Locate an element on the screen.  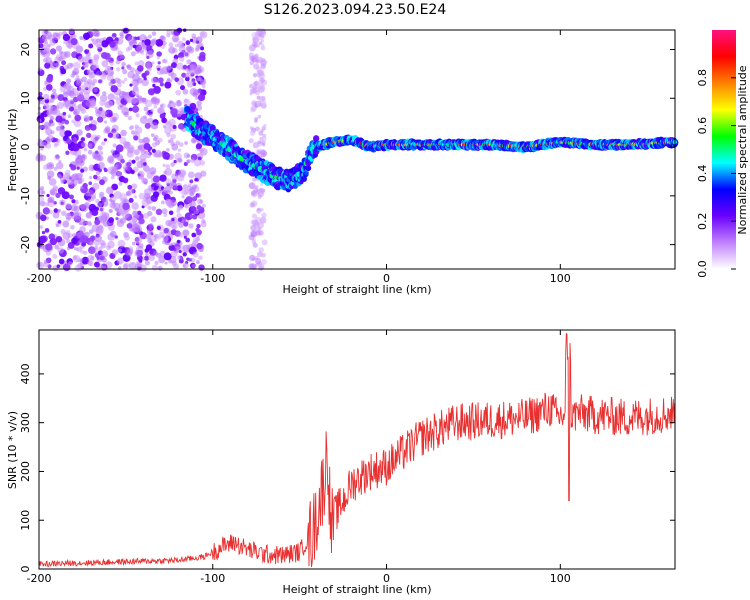
snr-y-tick-label: 200 is located at coordinates (25, 471).